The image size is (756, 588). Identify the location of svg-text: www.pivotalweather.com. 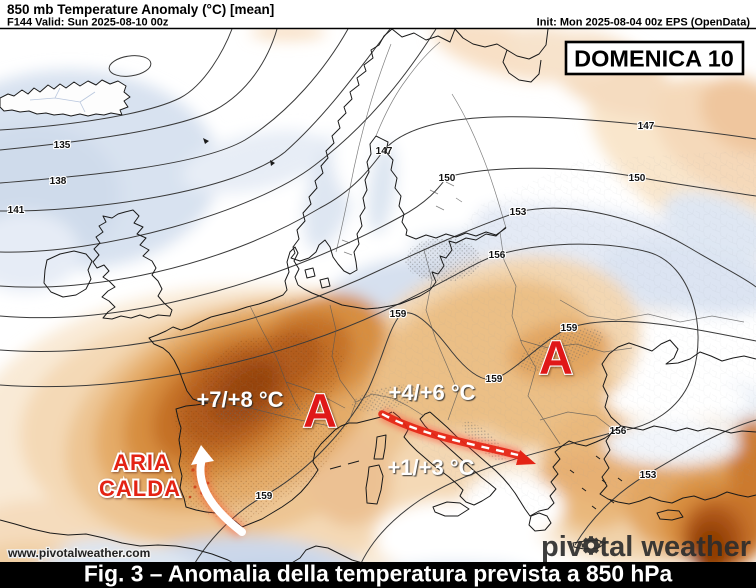
(78, 553).